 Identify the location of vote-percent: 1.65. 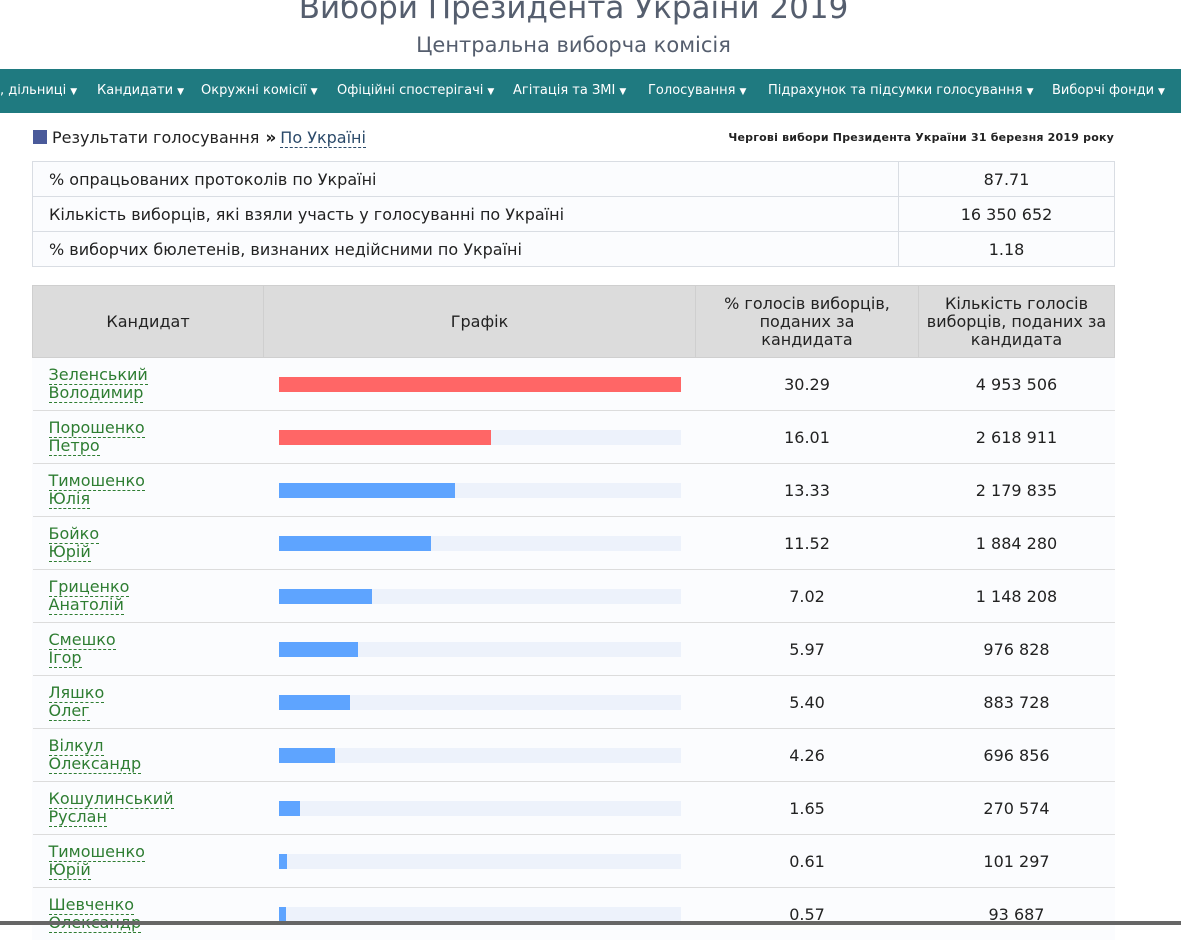
(807, 808).